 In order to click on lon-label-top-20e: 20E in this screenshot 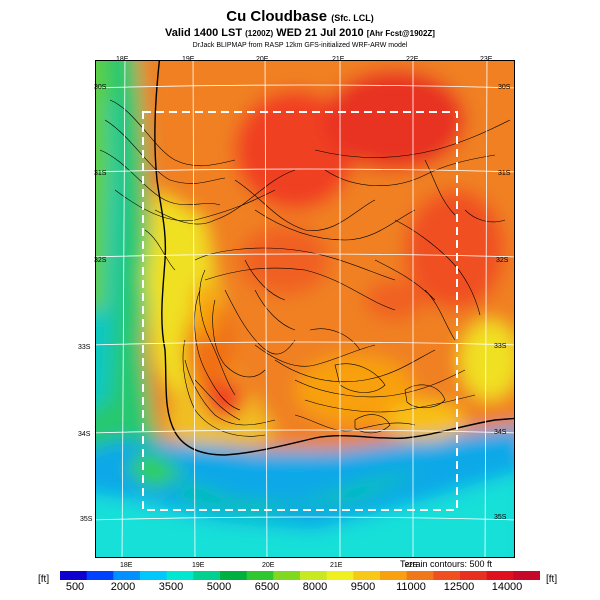, I will do `click(262, 59)`.